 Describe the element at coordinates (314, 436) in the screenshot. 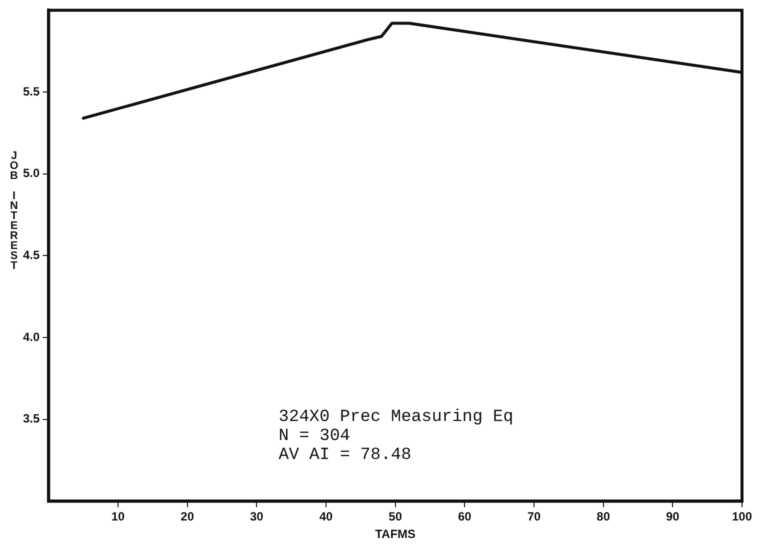

I see `annotation: N = 304` at that location.